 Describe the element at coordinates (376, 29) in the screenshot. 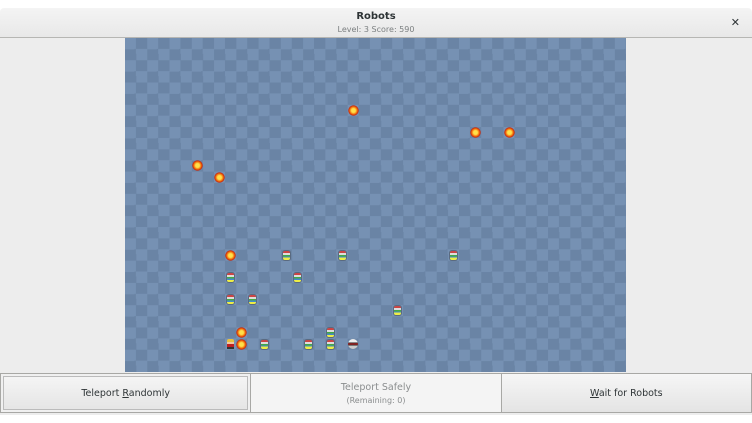

I see `level-score: Level: 3 Score: 590` at that location.